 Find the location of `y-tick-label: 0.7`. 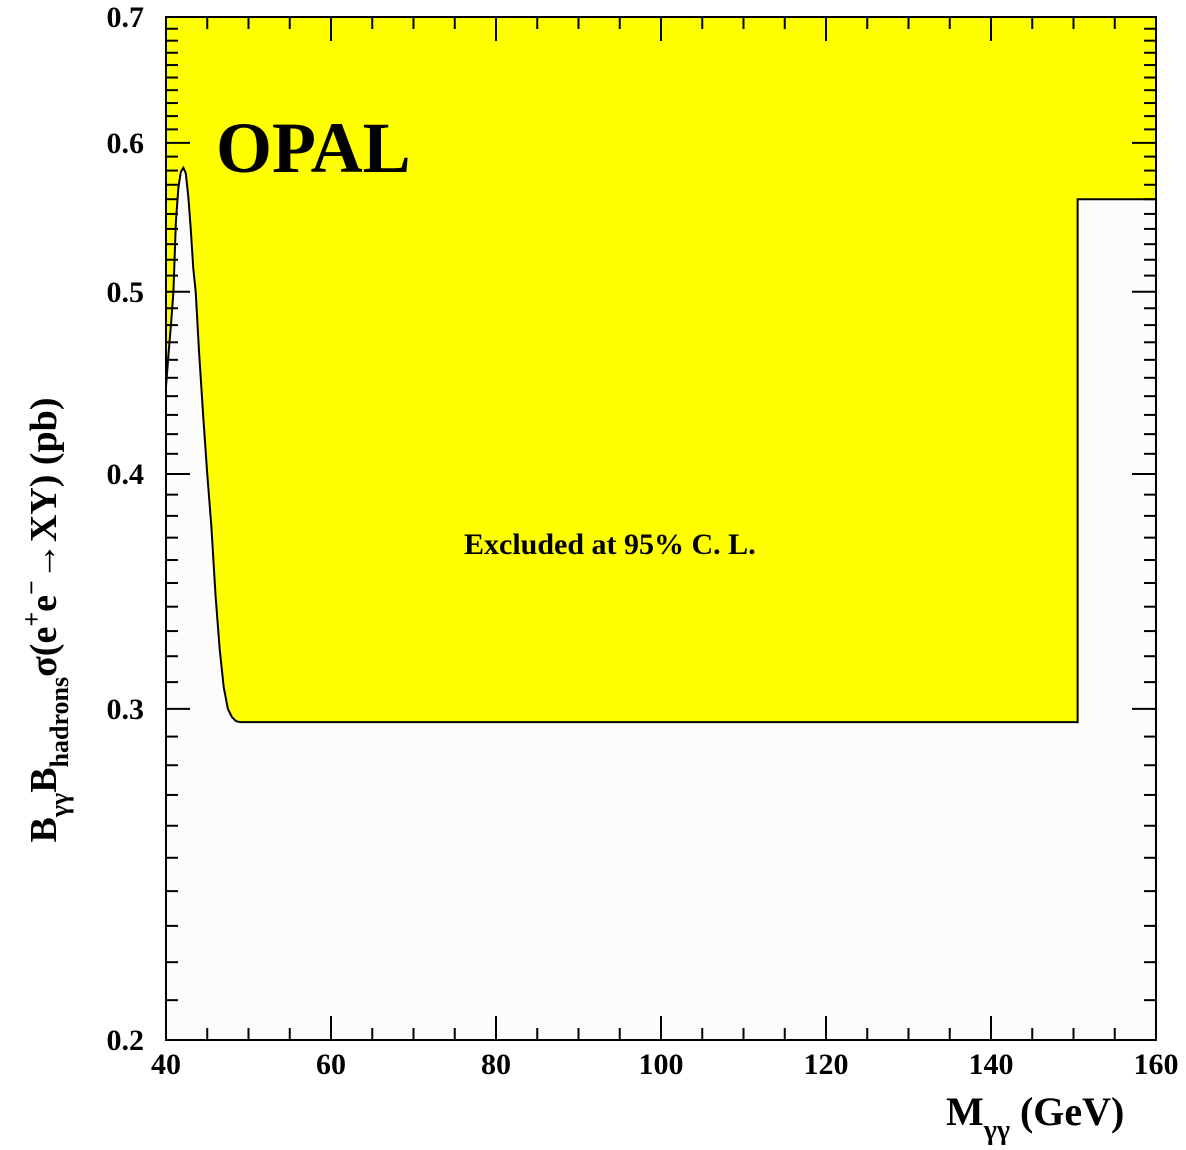

y-tick-label: 0.7 is located at coordinates (126, 17).